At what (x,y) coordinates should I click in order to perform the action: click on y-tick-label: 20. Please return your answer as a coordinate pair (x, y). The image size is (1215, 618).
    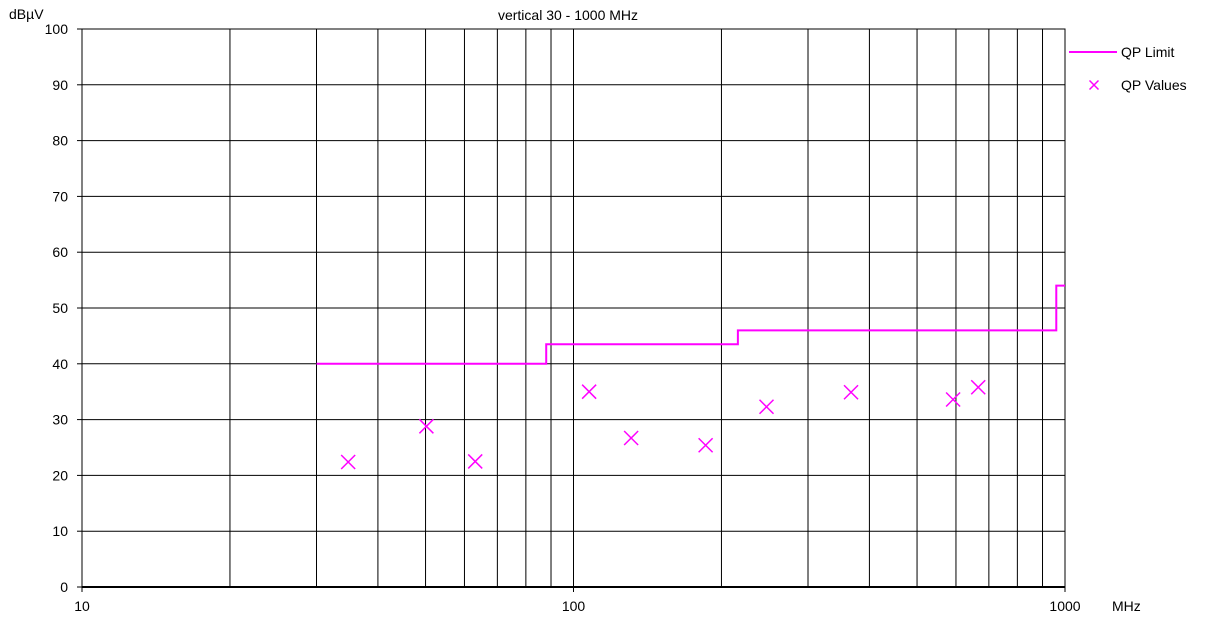
    Looking at the image, I should click on (60, 475).